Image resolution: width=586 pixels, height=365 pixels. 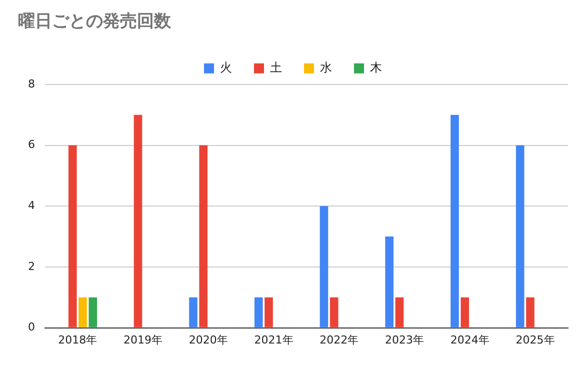 What do you see at coordinates (31, 145) in the screenshot?
I see `y-tick-label: 6` at bounding box center [31, 145].